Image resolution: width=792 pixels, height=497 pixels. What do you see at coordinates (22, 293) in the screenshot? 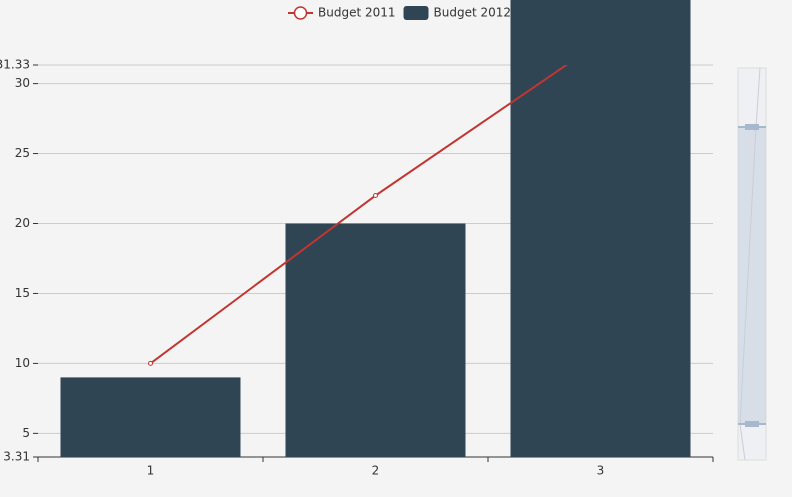
I see `y-tick-label: 15` at bounding box center [22, 293].